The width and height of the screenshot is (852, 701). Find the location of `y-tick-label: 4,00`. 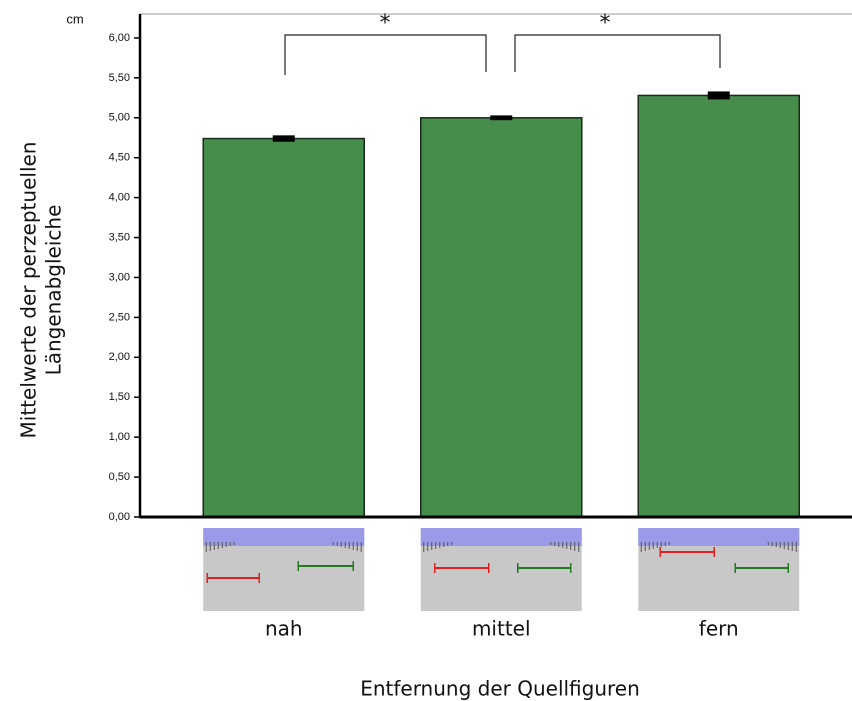

y-tick-label: 4,00 is located at coordinates (119, 198).